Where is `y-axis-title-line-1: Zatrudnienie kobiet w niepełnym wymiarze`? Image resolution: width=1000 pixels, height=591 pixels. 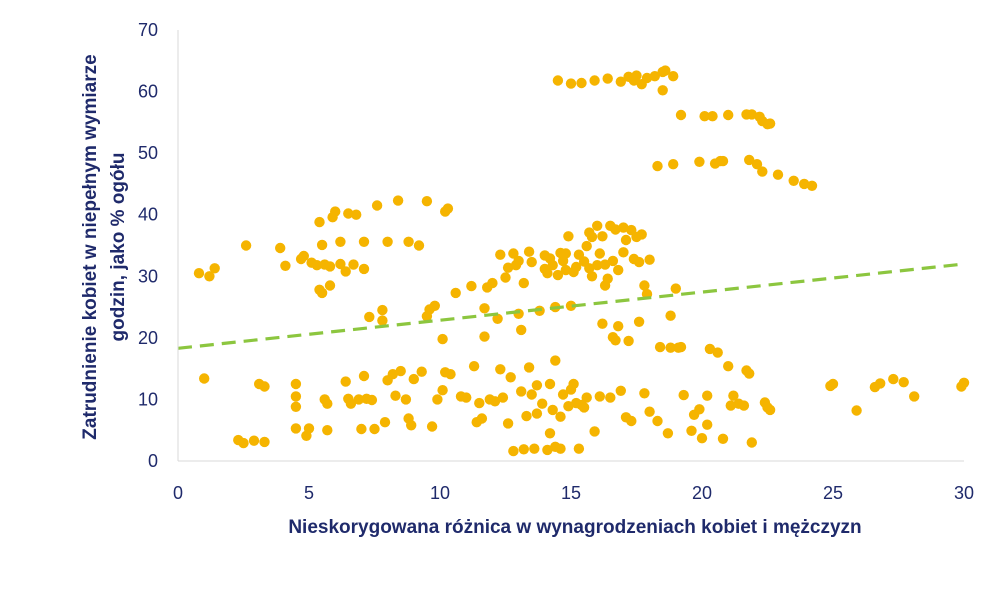 y-axis-title-line-1: Zatrudnienie kobiet w niepełnym wymiarze is located at coordinates (90, 246).